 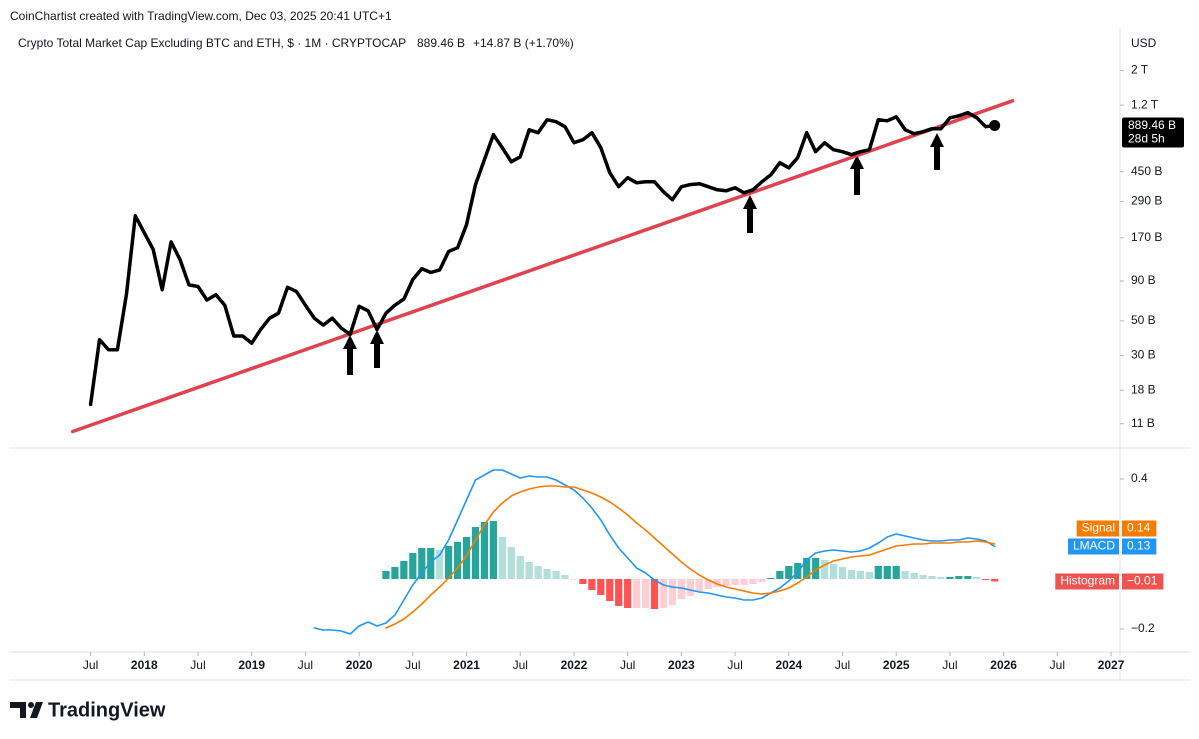 I want to click on y-tick-label: 50 B, so click(x=1143, y=320).